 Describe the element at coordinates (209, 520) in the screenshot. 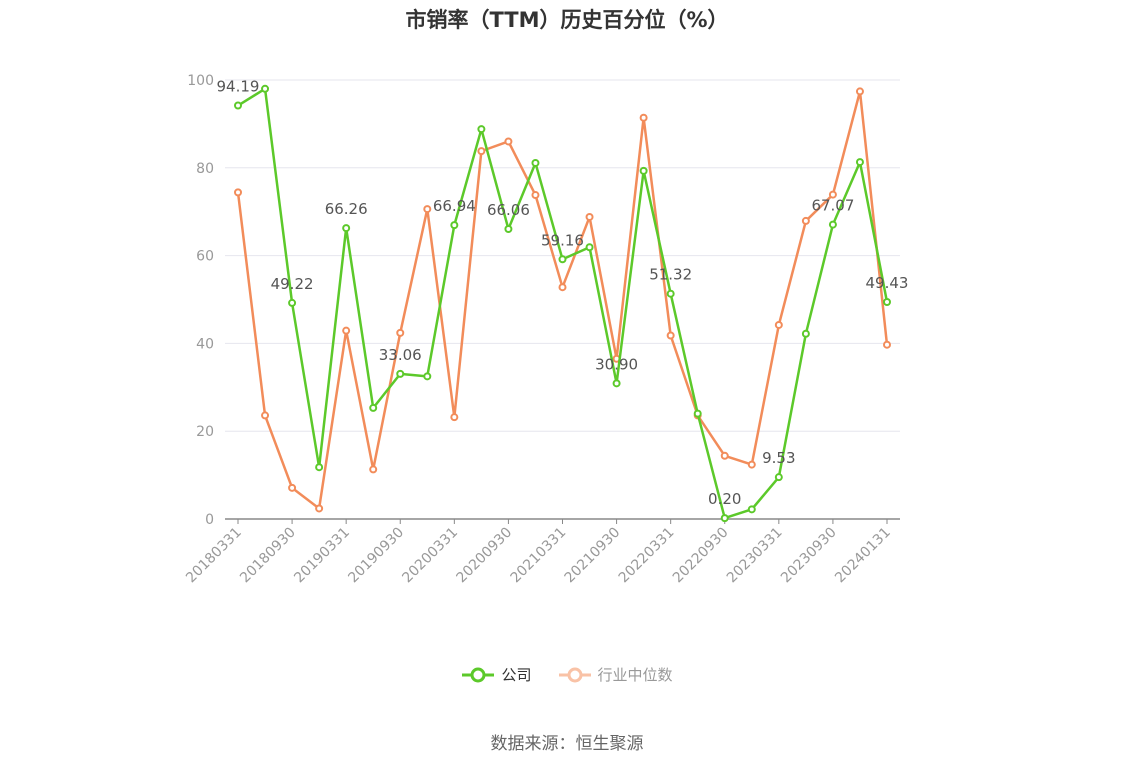

I see `y-tick-label: 0` at that location.